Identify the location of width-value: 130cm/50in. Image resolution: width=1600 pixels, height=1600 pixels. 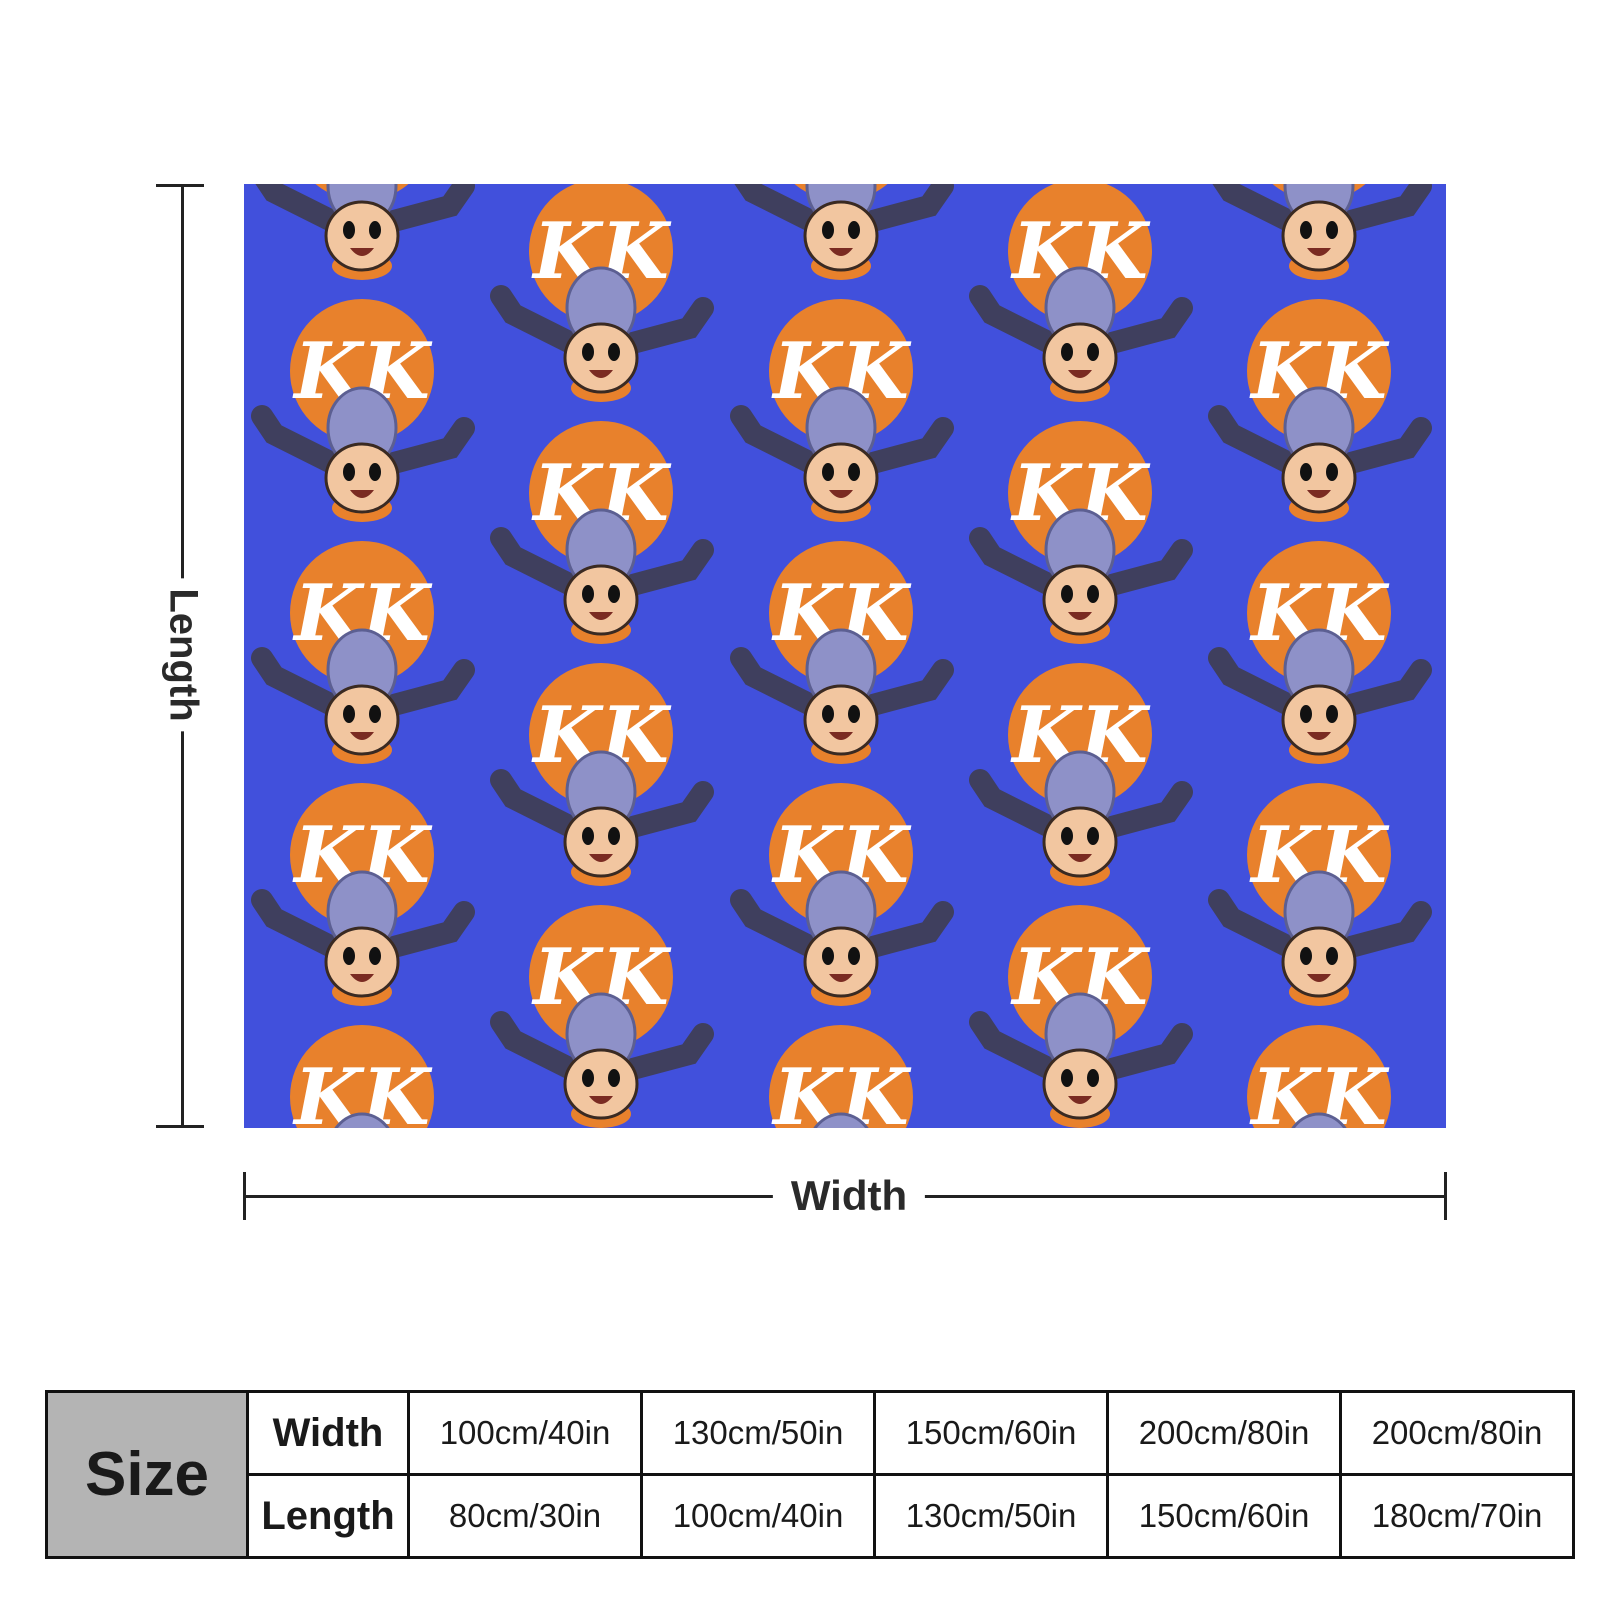
(758, 1433).